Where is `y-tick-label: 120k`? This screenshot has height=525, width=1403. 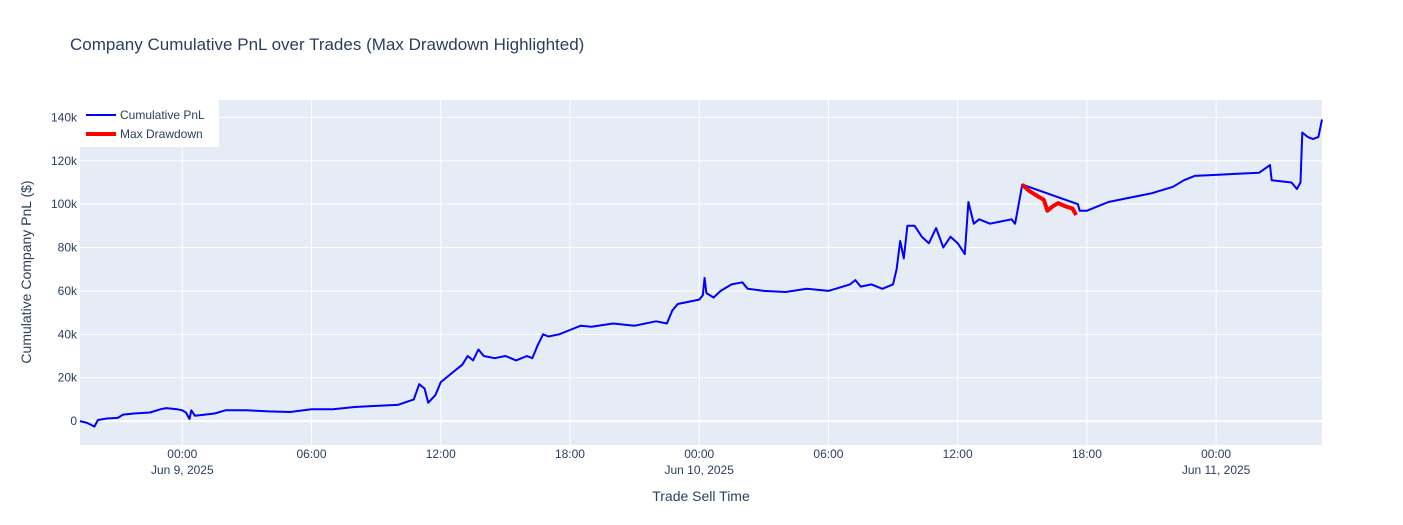
y-tick-label: 120k is located at coordinates (64, 161).